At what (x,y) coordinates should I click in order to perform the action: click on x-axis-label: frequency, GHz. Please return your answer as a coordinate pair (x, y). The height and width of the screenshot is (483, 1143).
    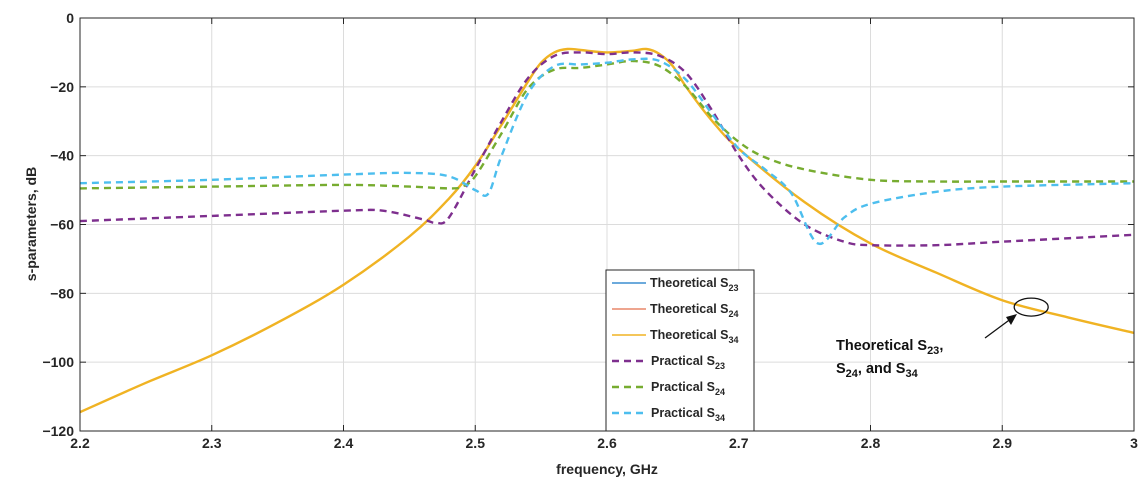
    Looking at the image, I should click on (607, 469).